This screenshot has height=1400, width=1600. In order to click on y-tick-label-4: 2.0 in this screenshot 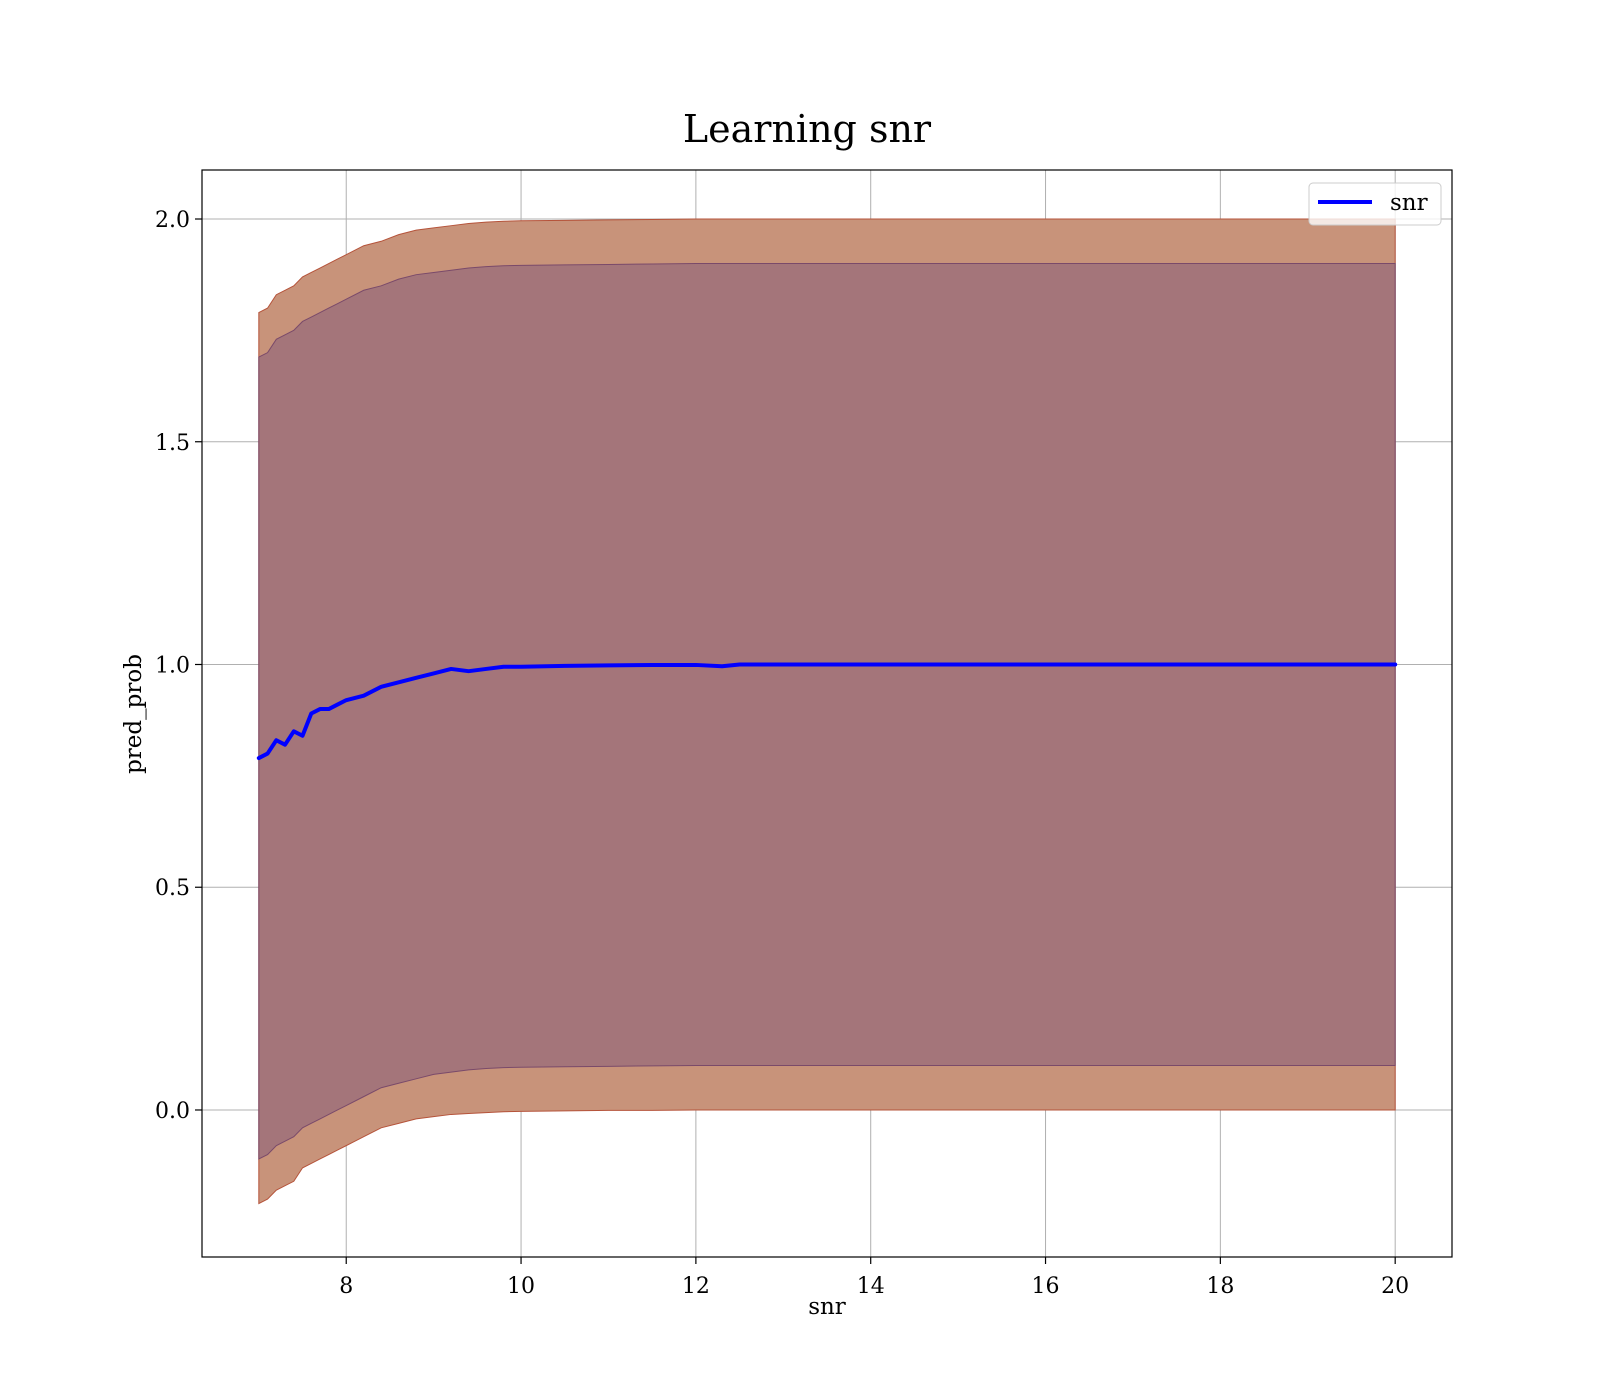, I will do `click(172, 220)`.